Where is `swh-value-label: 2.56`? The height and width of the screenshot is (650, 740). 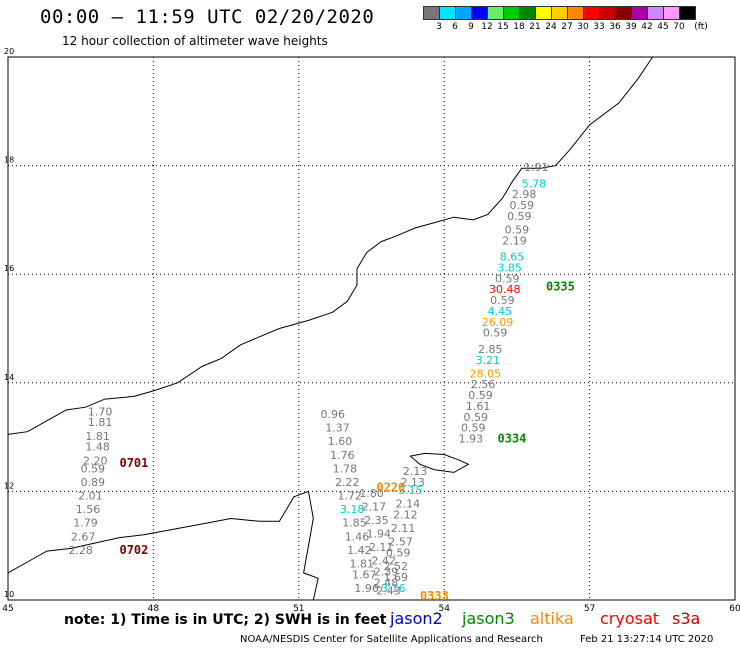 swh-value-label: 2.56 is located at coordinates (483, 384).